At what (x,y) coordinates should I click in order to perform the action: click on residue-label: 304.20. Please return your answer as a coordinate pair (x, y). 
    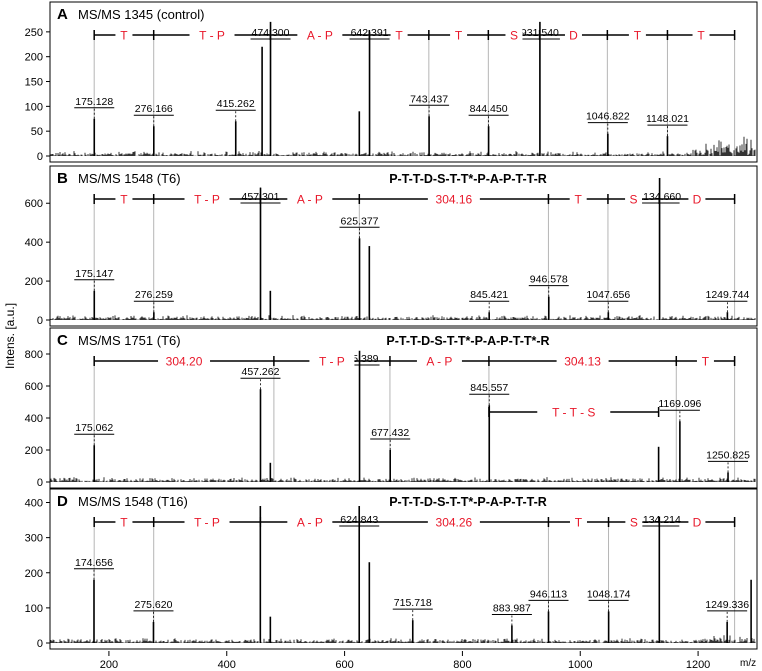
    Looking at the image, I should click on (184, 362).